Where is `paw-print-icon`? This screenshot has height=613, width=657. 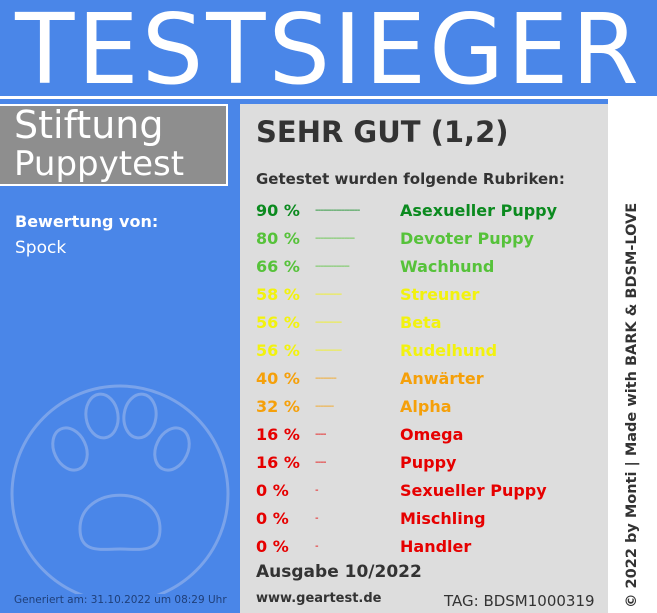 paw-print-icon is located at coordinates (120, 489).